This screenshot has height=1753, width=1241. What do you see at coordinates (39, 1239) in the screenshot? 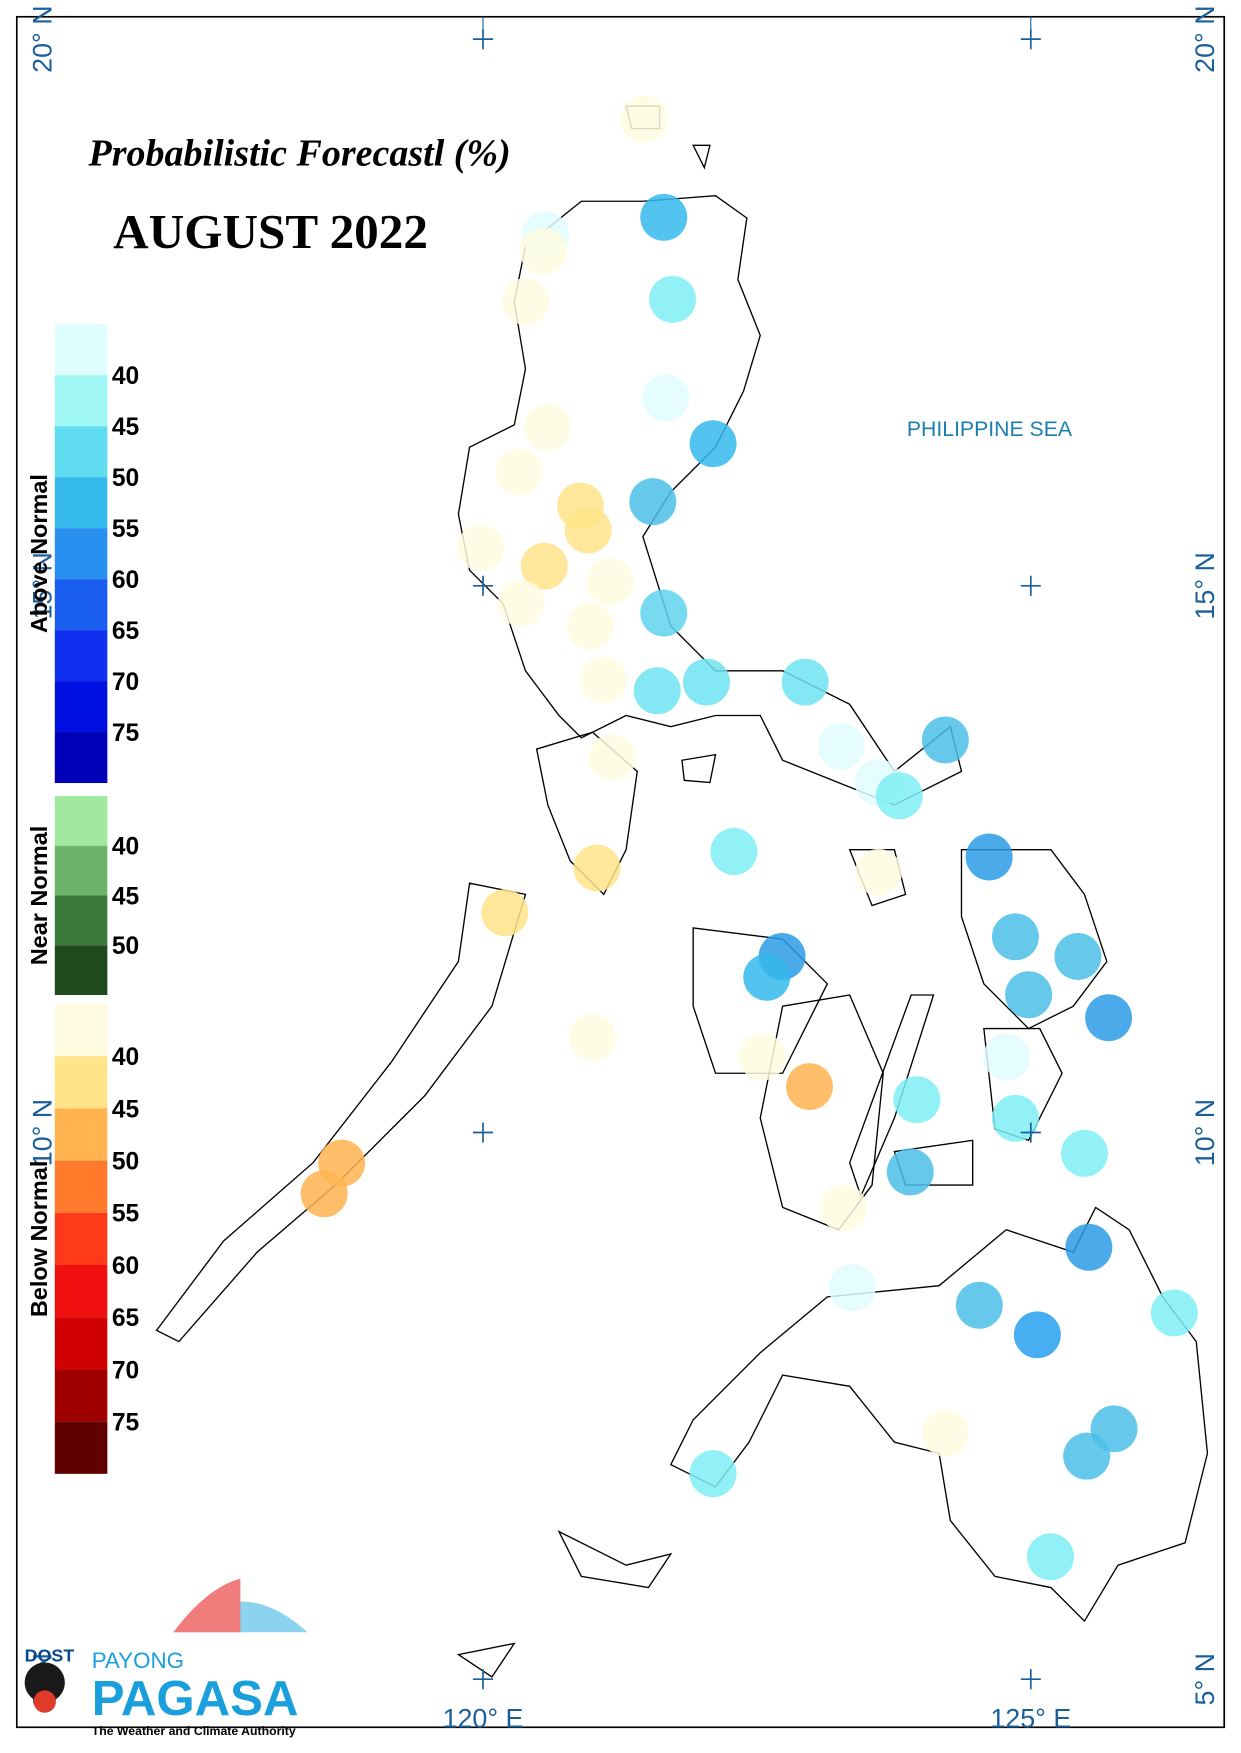
I see `legend-group-title: Below Normal` at bounding box center [39, 1239].